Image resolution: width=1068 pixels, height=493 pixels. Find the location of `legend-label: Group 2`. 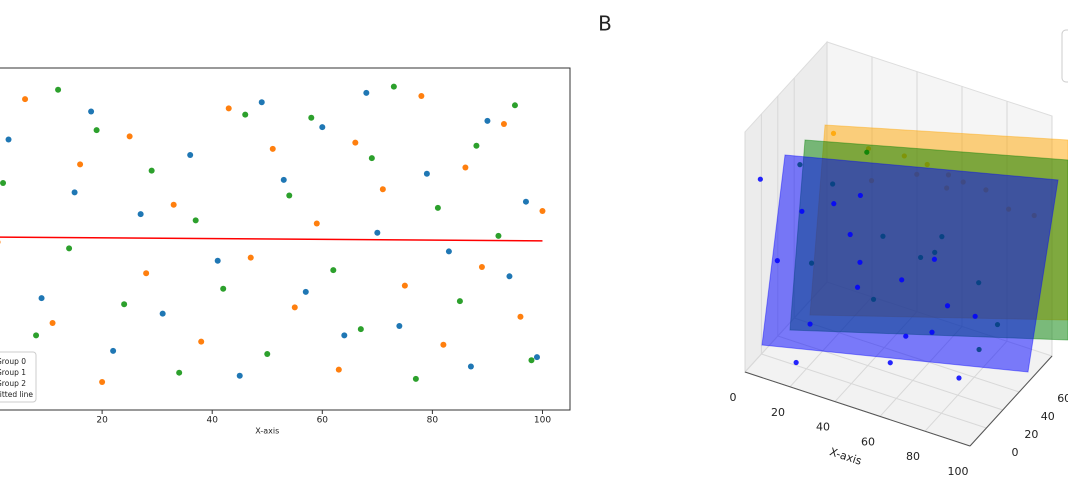

legend-label: Group 2 is located at coordinates (13, 383).